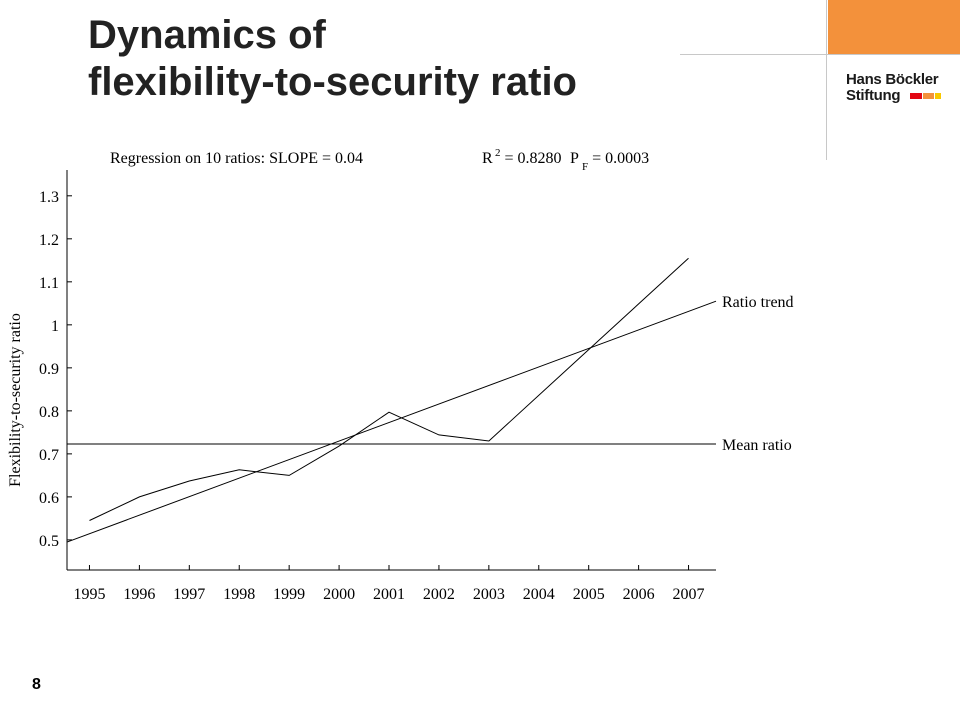  I want to click on x-tick-label: 1999, so click(289, 594).